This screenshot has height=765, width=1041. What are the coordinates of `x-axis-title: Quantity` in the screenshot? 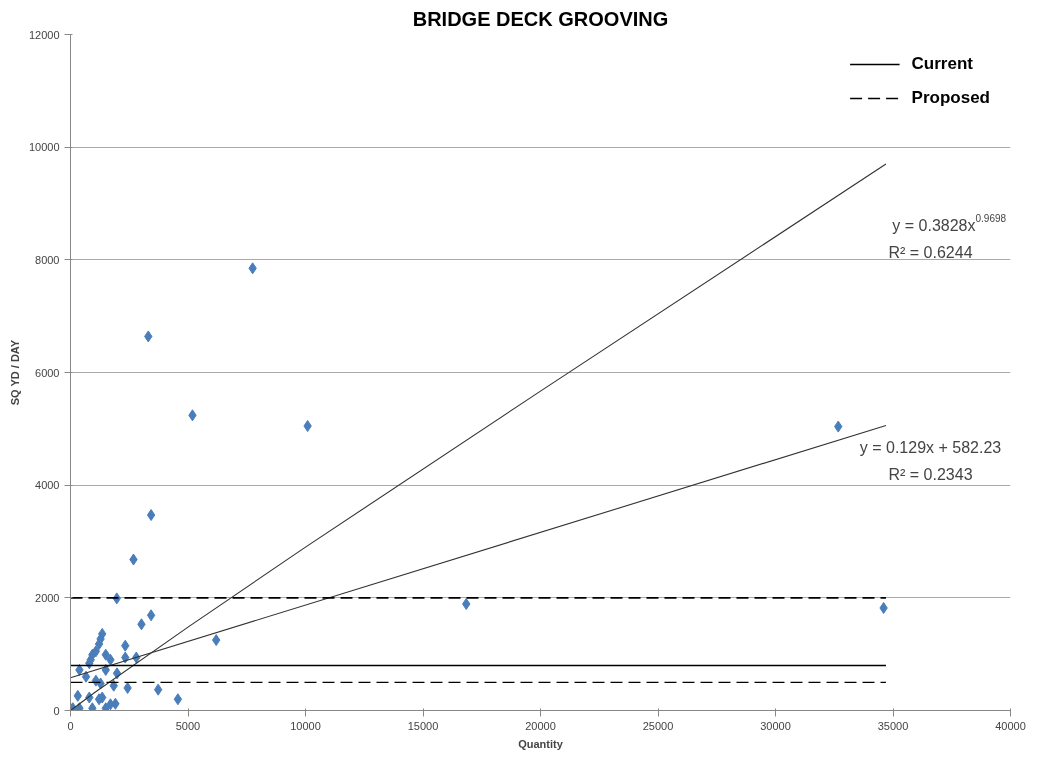 It's located at (541, 743).